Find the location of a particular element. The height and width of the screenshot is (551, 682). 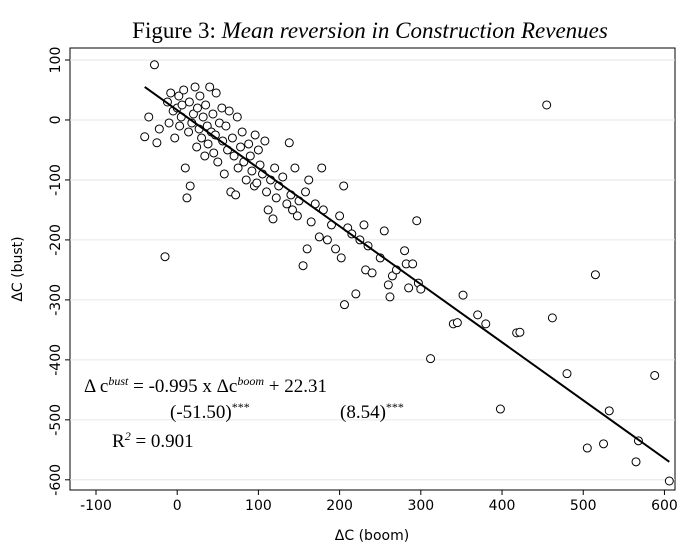

annotation: (-51.50)*** (8.54)*** is located at coordinates (287, 411).